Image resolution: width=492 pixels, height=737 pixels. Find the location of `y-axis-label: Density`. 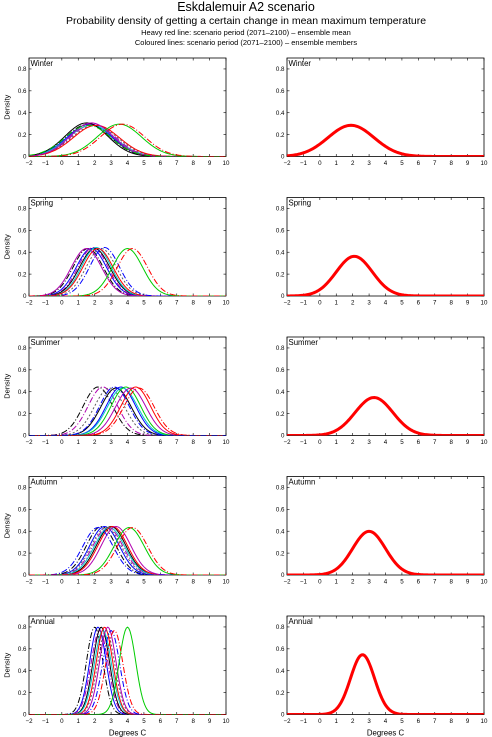

y-axis-label: Density is located at coordinates (7, 664).